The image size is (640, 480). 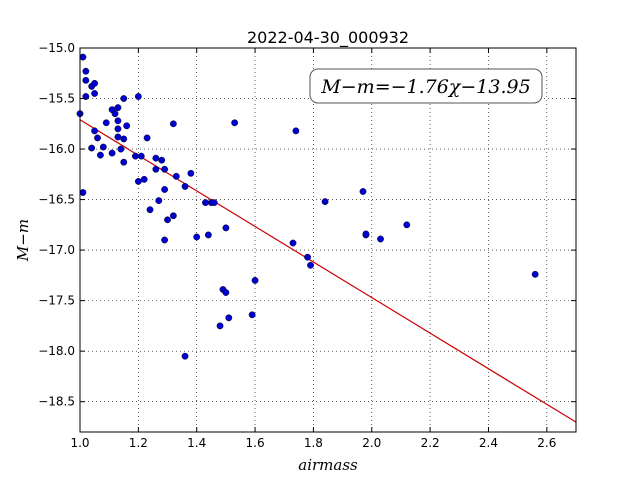 What do you see at coordinates (328, 465) in the screenshot?
I see `x-axis-label: airmass` at bounding box center [328, 465].